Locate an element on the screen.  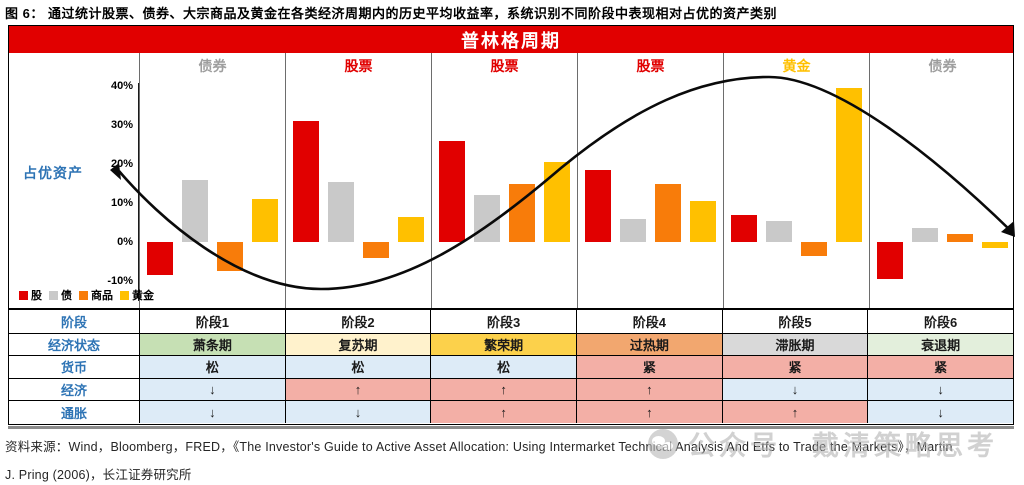
table-cell-货币-stage1: 松 is located at coordinates (212, 366).